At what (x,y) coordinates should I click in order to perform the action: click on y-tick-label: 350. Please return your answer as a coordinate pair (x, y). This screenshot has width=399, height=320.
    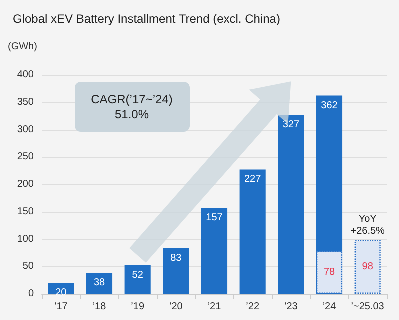
    Looking at the image, I should click on (25, 102).